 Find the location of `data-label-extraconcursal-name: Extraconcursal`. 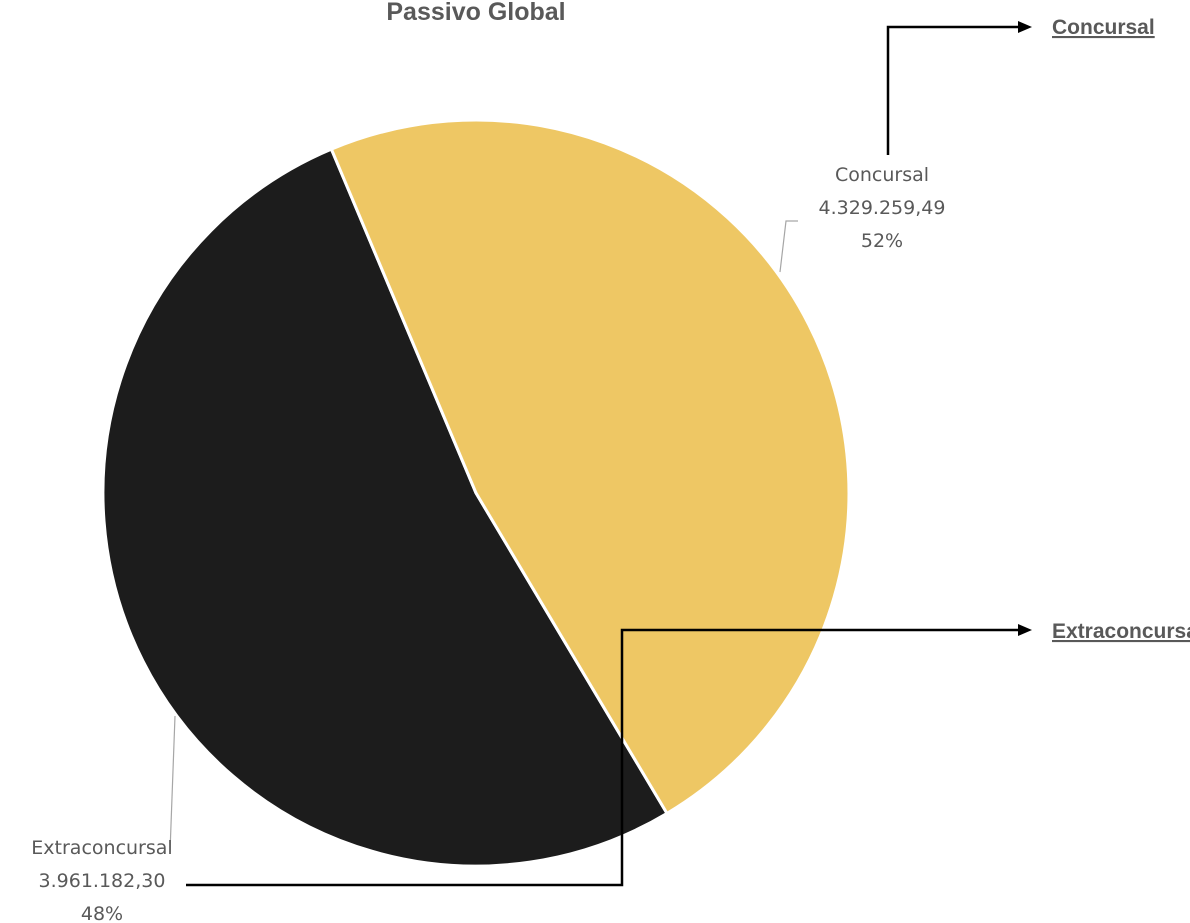

data-label-extraconcursal-name: Extraconcursal is located at coordinates (101, 848).